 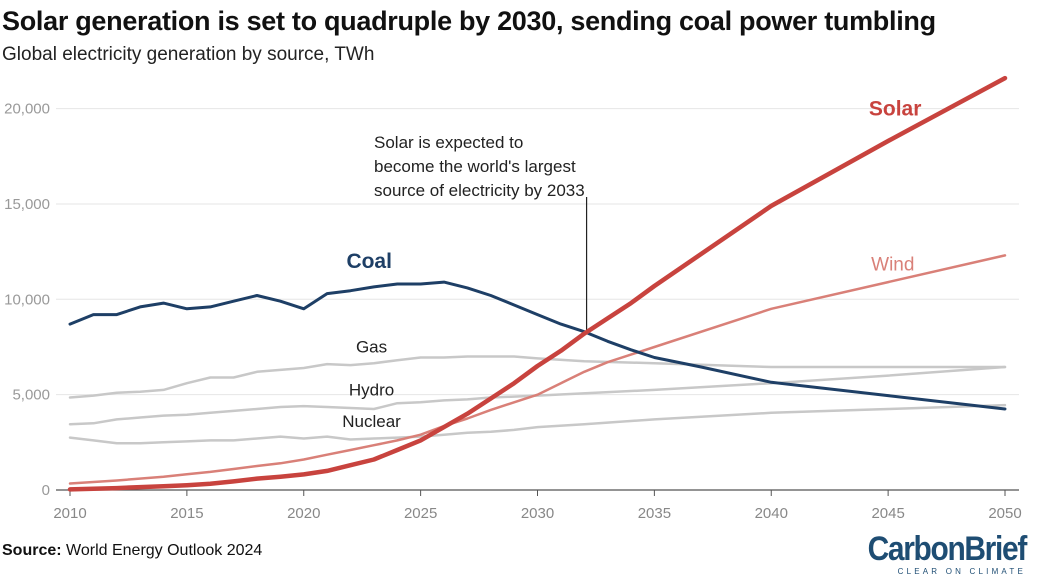 I want to click on x-tick-label: 2010, so click(x=69, y=513).